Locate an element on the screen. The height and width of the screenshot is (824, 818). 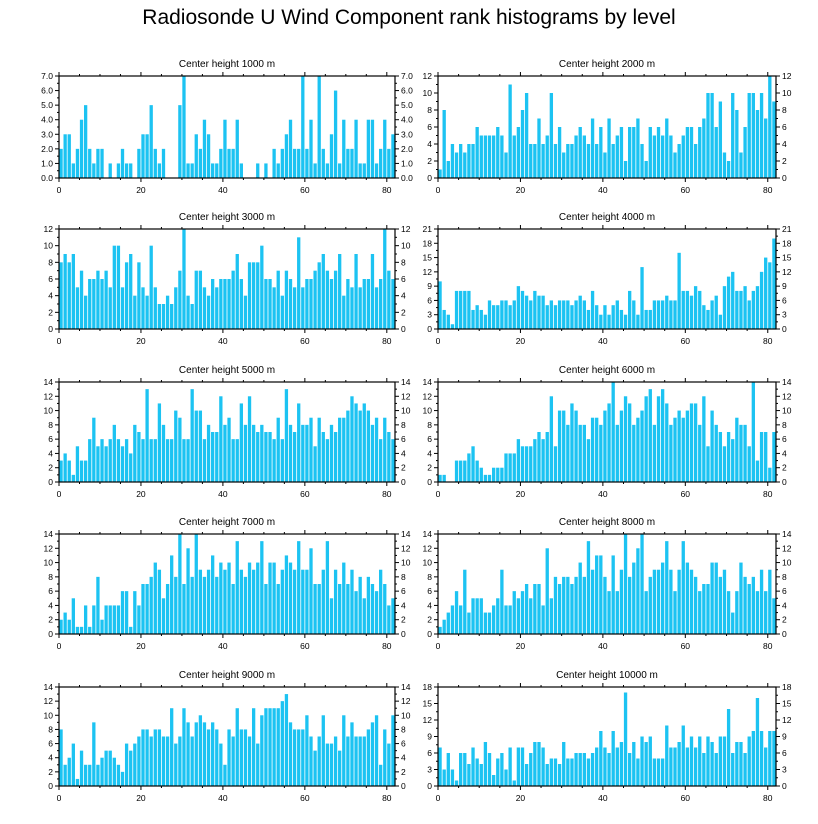
y-tick-label-right: 3.0 is located at coordinates (407, 134).